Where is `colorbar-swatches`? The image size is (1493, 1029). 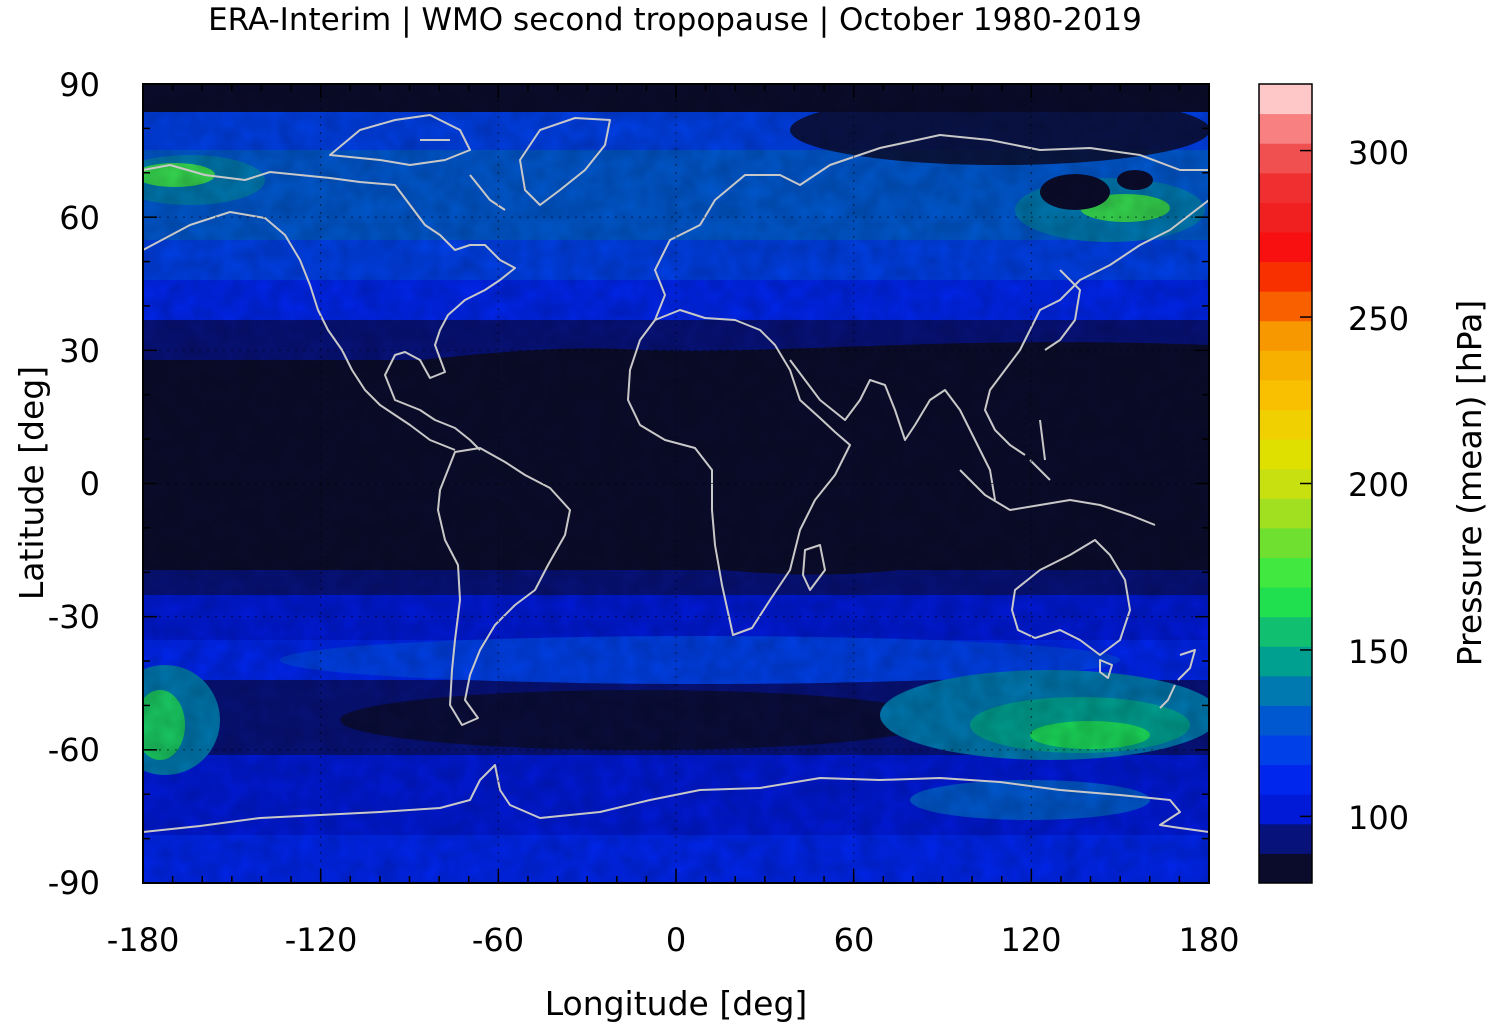
colorbar-swatches is located at coordinates (1285, 484).